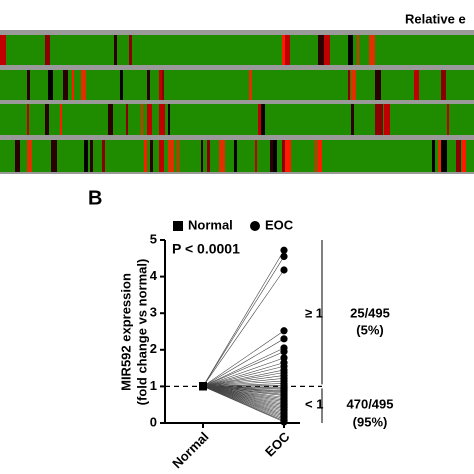 The height and width of the screenshot is (474, 474). What do you see at coordinates (153, 312) in the screenshot?
I see `y-tick-label: 3` at bounding box center [153, 312].